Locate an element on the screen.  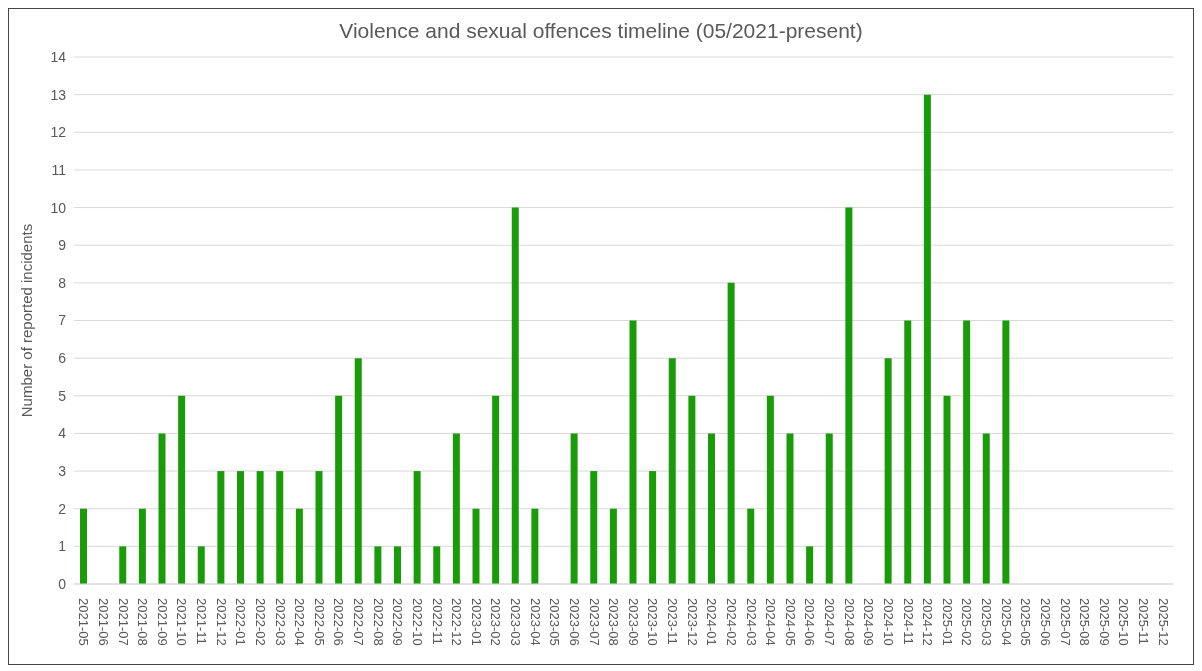
x-tick-label: 2021-07 is located at coordinates (123, 622).